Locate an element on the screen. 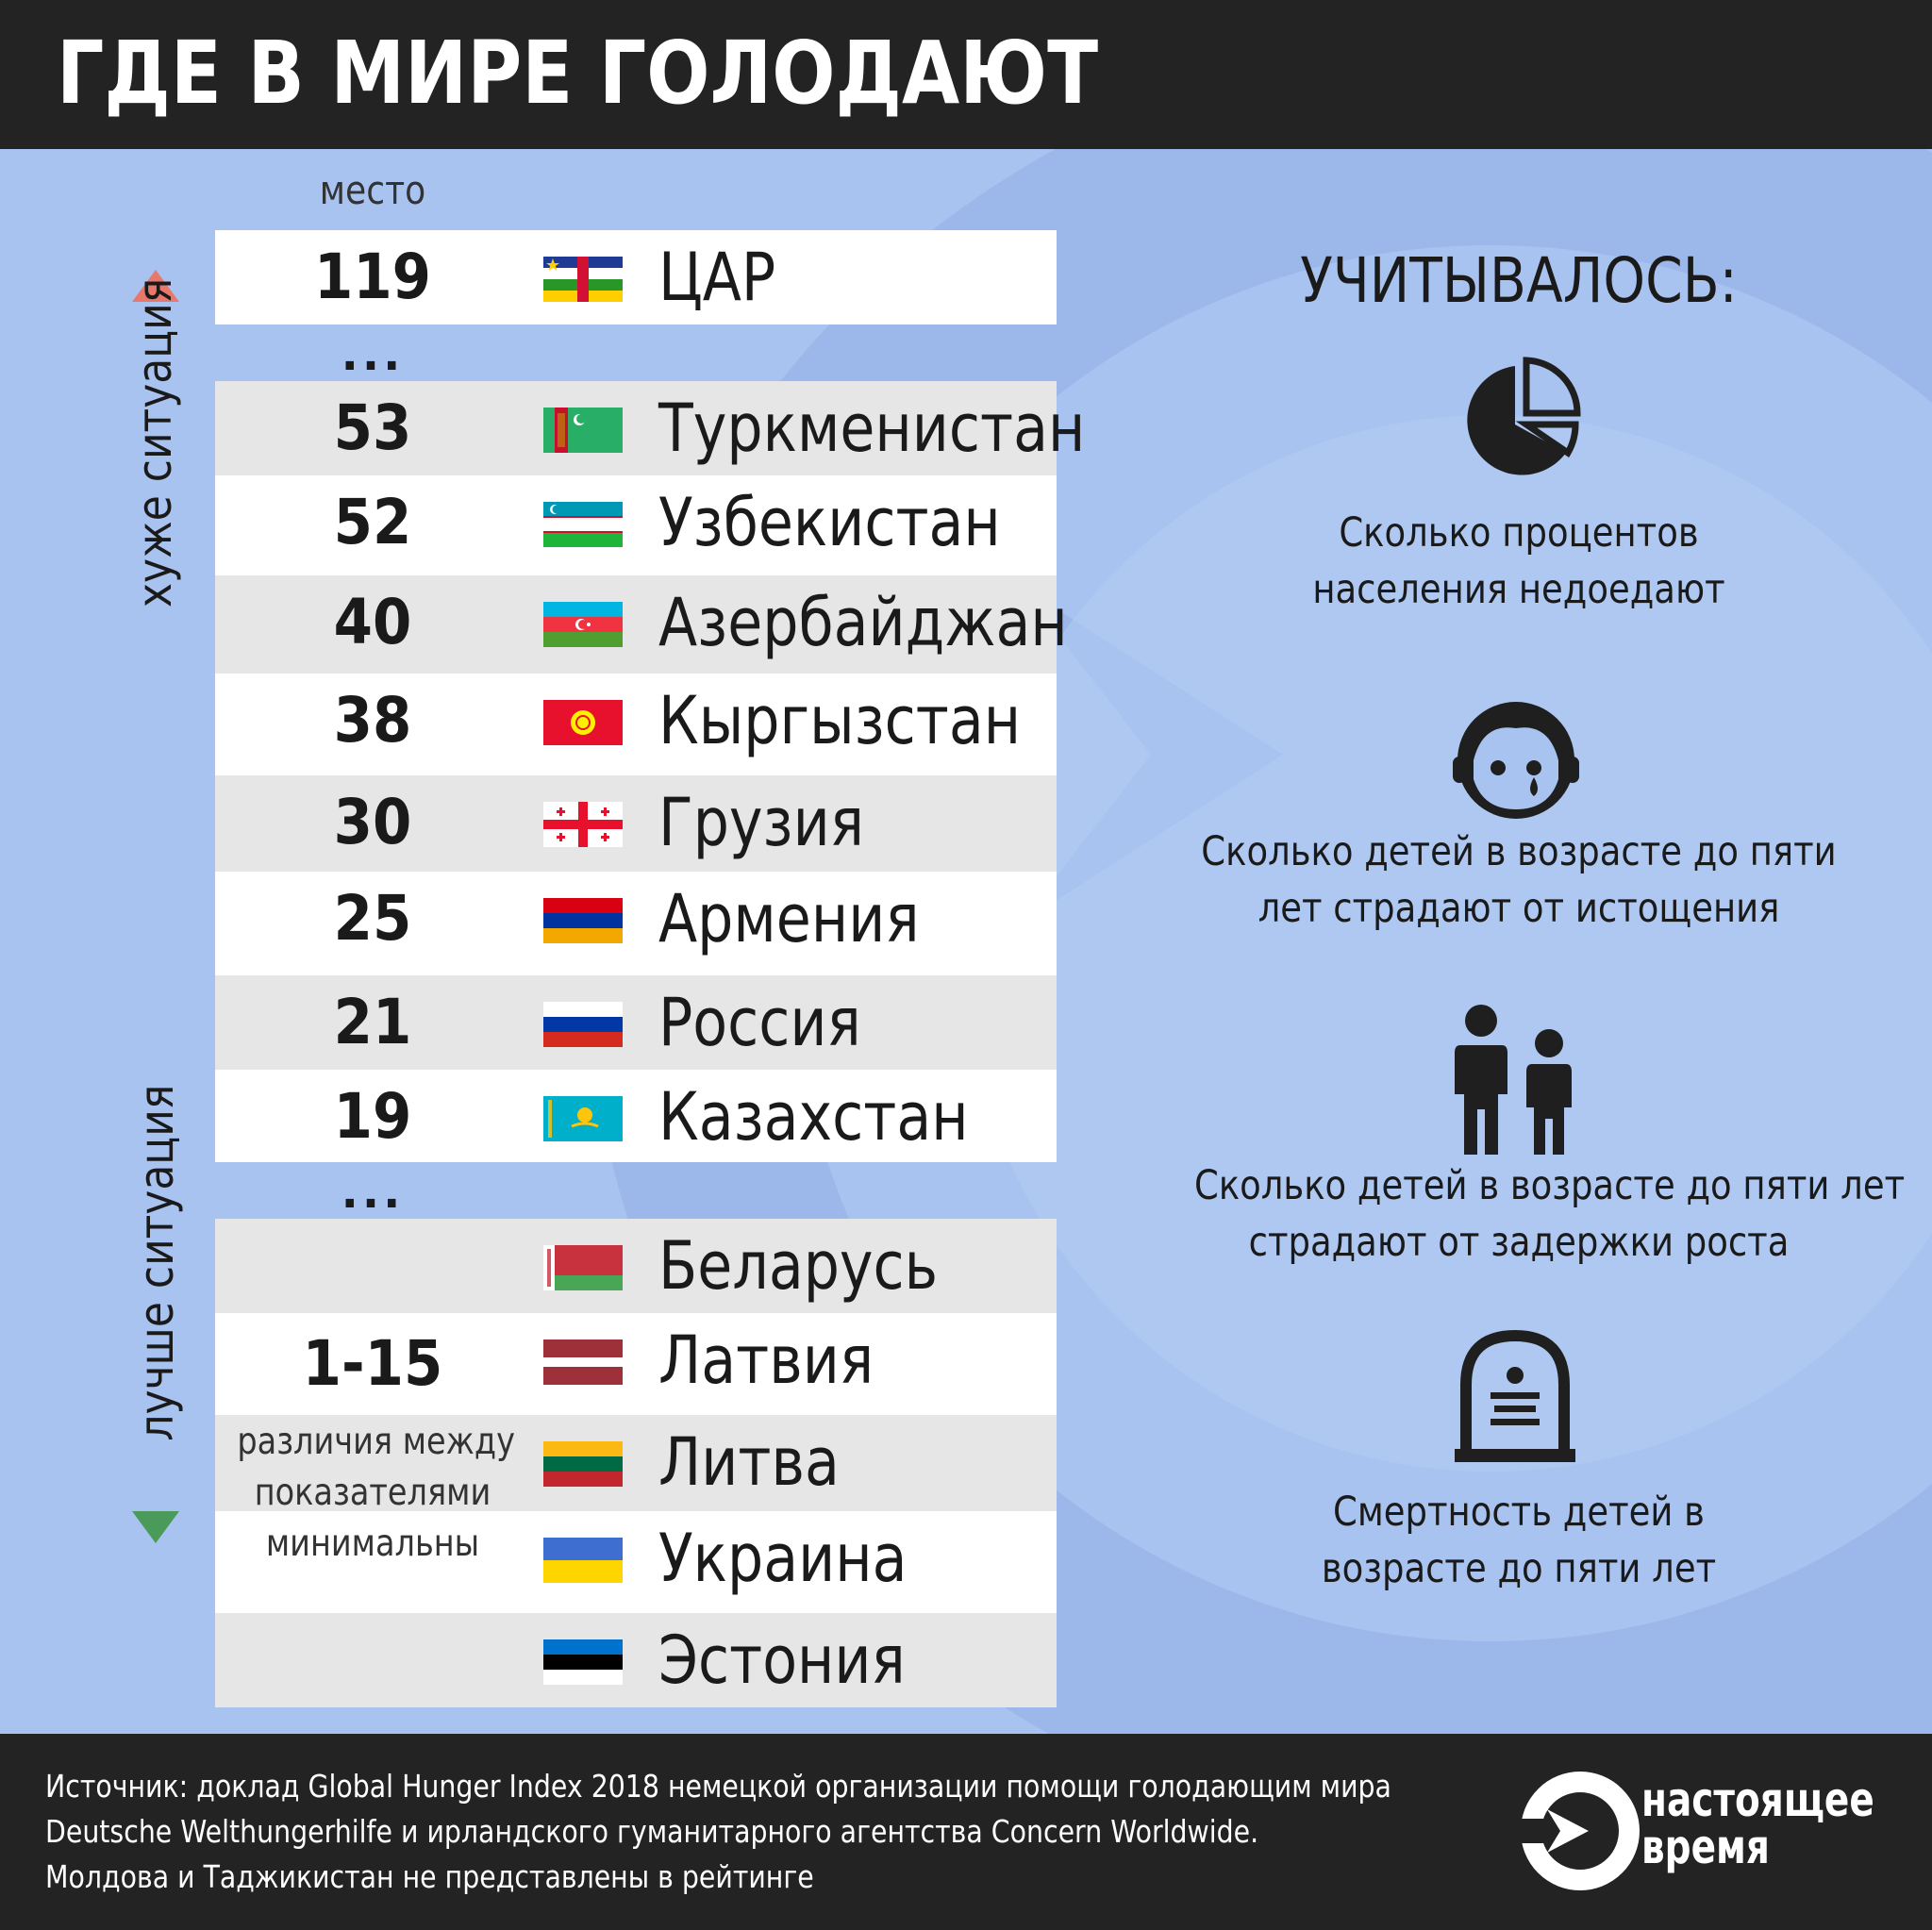  table-row: 25 Армения is located at coordinates (636, 923).